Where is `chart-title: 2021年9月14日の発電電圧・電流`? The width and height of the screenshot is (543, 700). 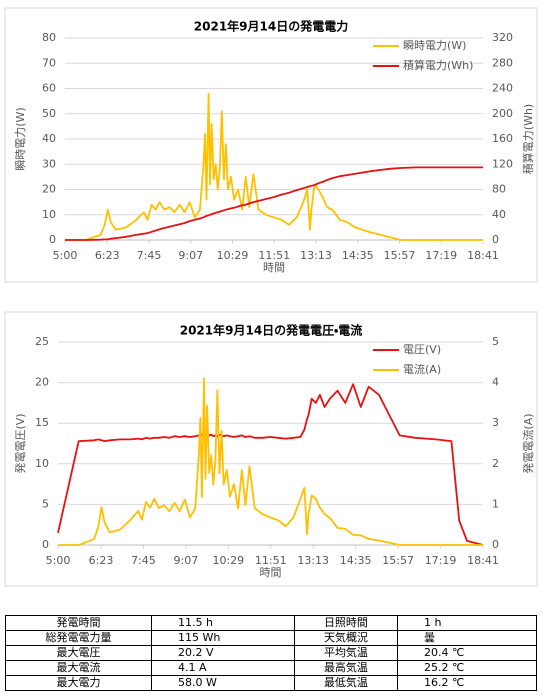
chart-title: 2021年9月14日の発電電圧・電流 is located at coordinates (271, 330).